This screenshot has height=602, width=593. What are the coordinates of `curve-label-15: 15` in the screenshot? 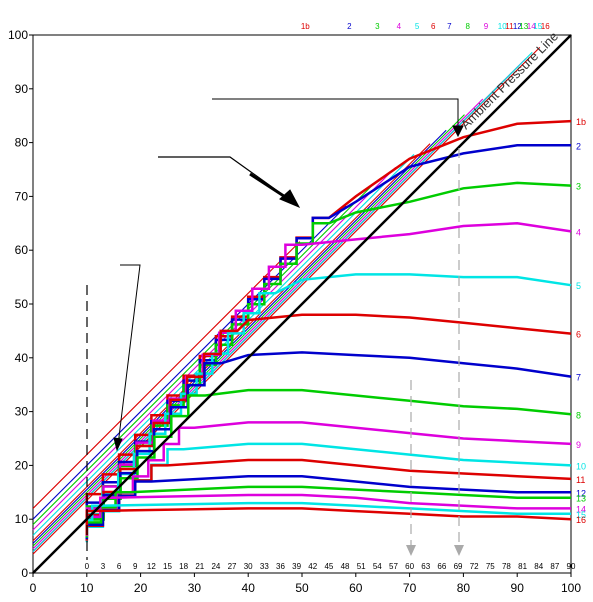 It's located at (581, 515).